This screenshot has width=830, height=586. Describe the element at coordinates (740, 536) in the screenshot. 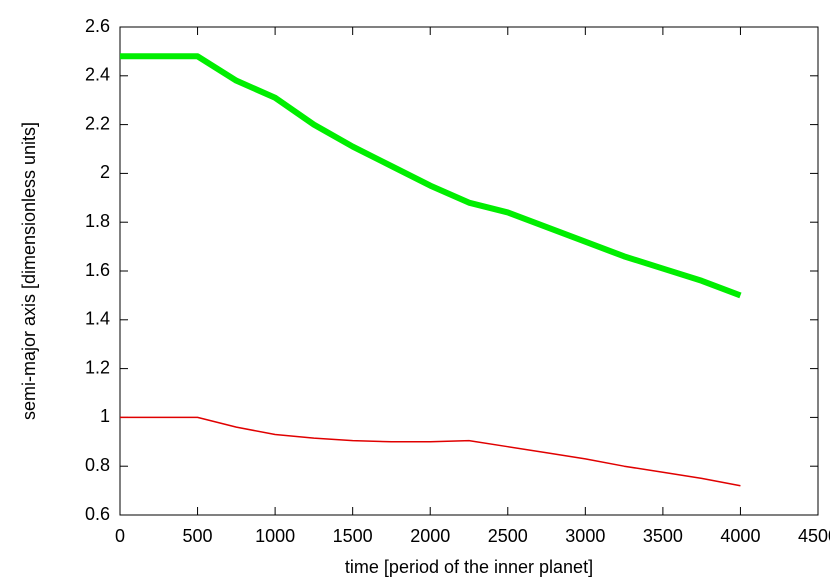

I see `x-tick-label: 4000` at that location.